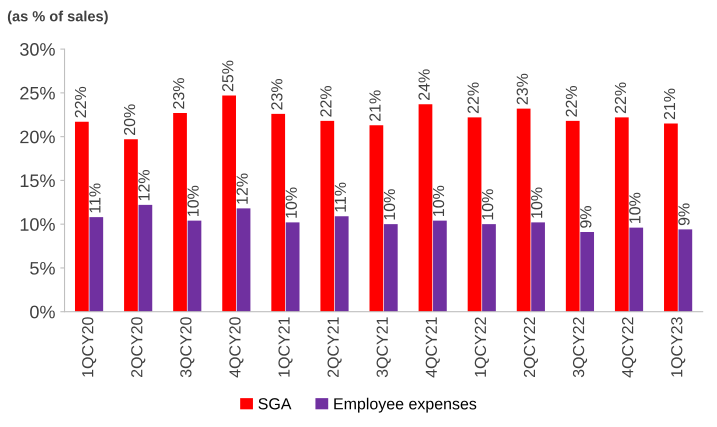 This screenshot has width=717, height=427. Describe the element at coordinates (37, 181) in the screenshot. I see `y-tick-label: 15%` at that location.